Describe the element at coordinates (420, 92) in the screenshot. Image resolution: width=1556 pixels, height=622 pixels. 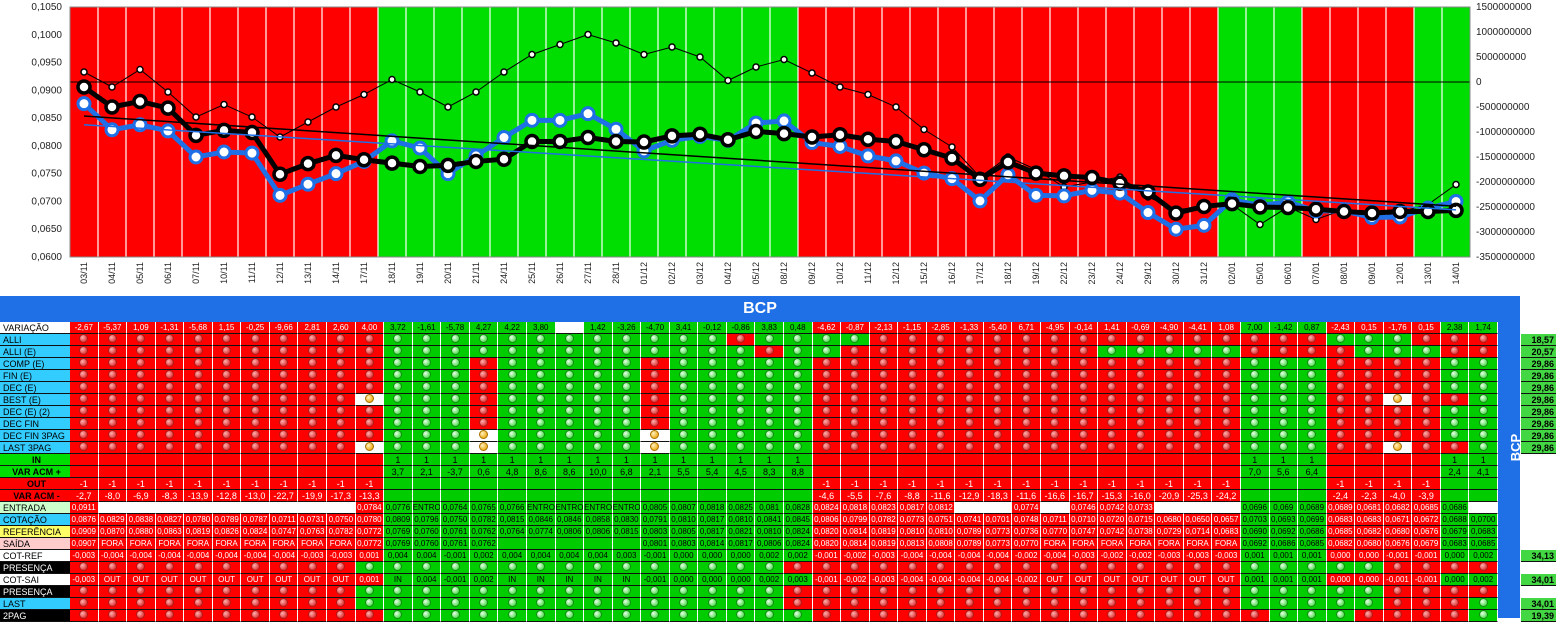
I see `series-right-point` at that location.